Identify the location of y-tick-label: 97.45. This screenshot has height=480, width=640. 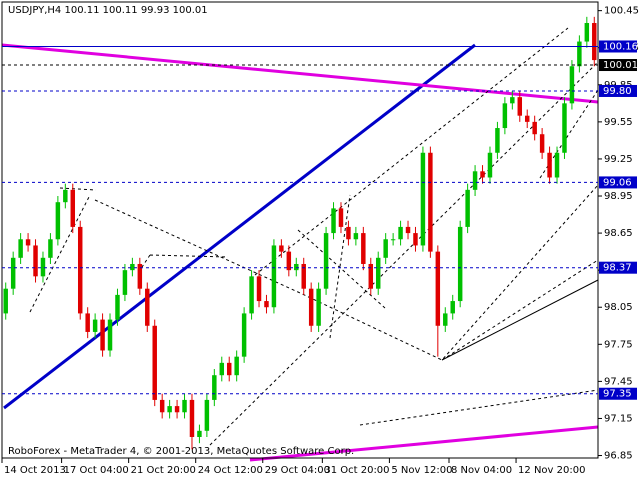
(618, 381).